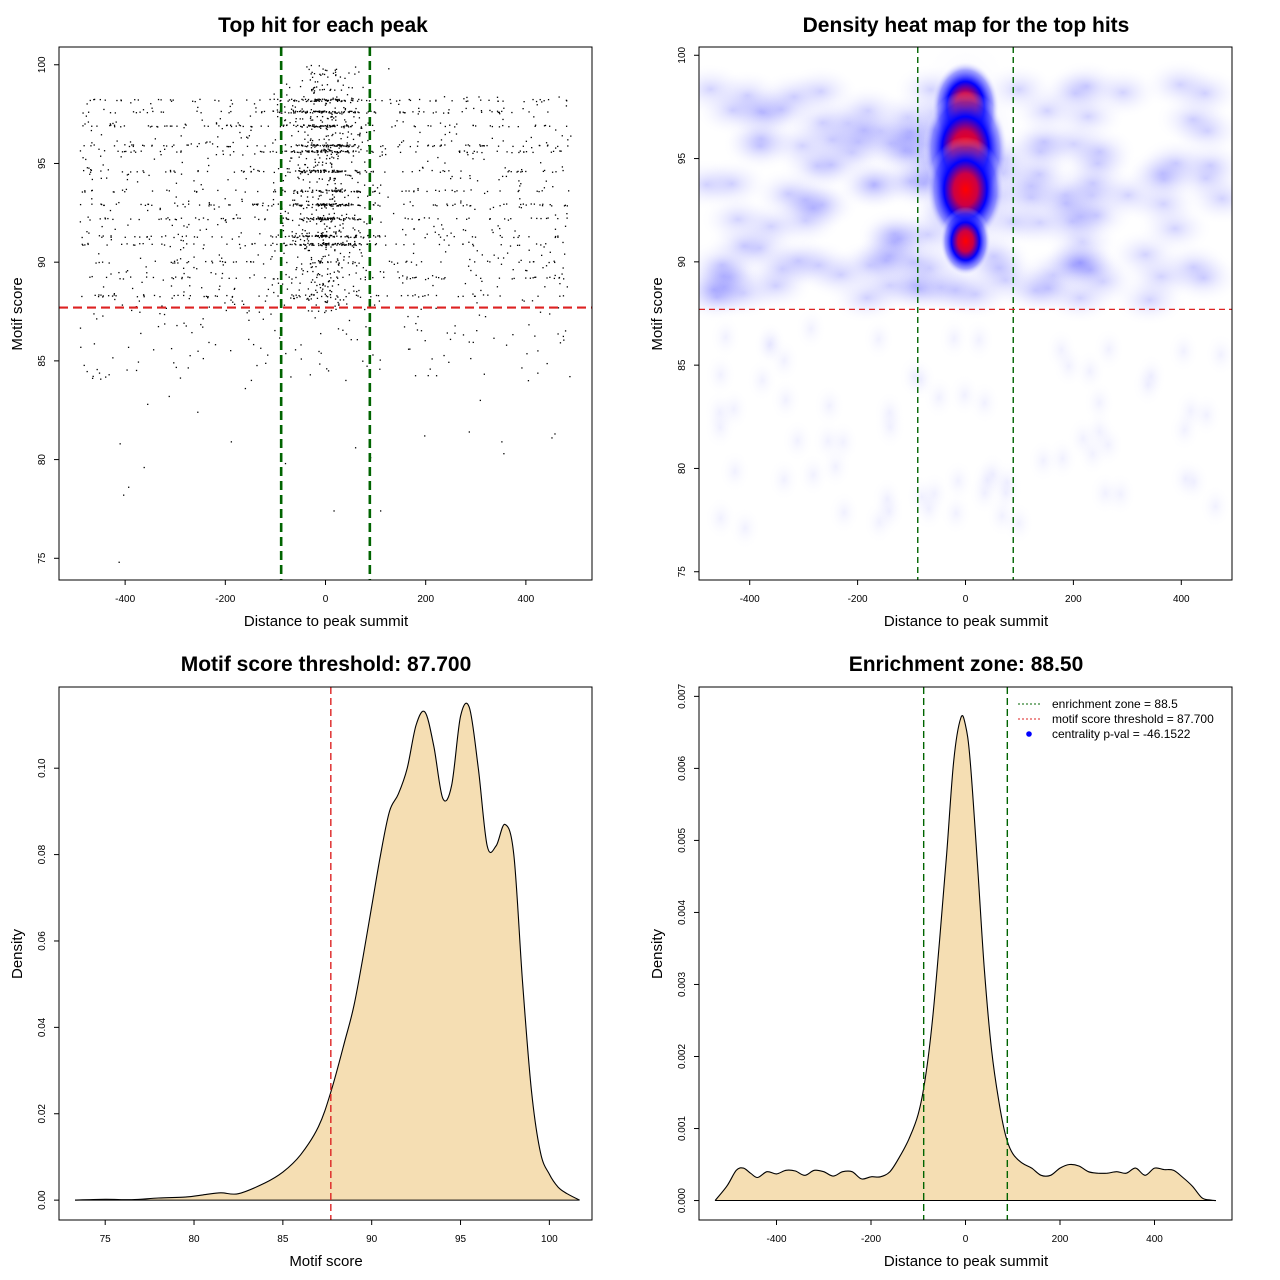  Describe the element at coordinates (225, 599) in the screenshot. I see `x-tick-label: -200` at that location.